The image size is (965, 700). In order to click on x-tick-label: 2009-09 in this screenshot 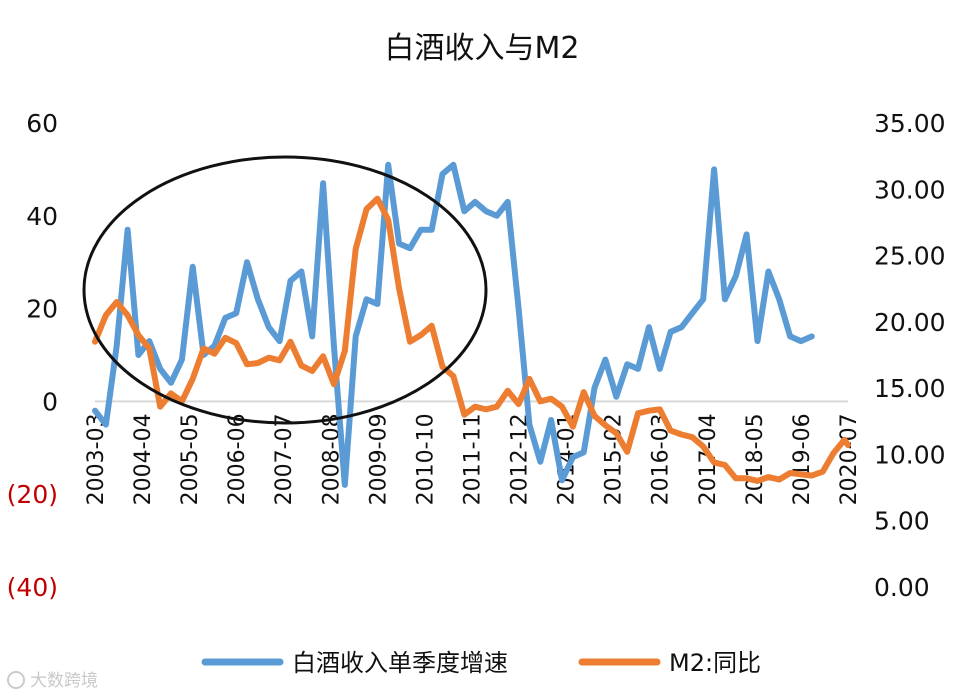, I will do `click(378, 459)`.